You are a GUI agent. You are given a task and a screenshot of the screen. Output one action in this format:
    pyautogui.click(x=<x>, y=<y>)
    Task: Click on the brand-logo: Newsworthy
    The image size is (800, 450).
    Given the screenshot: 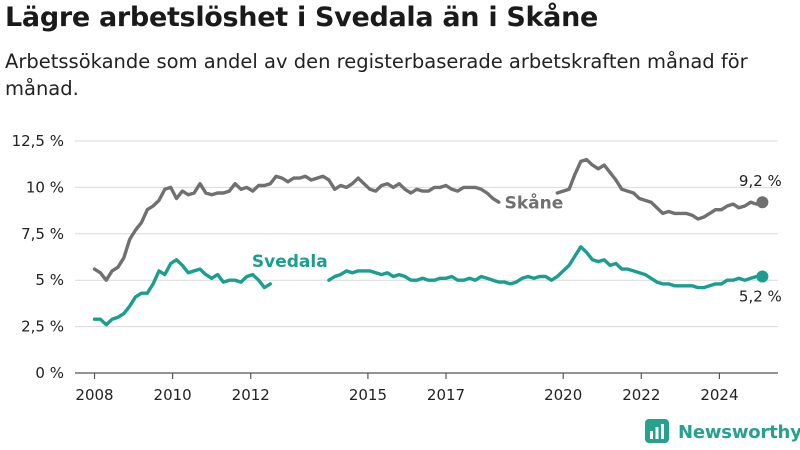 What is the action you would take?
    pyautogui.click(x=722, y=432)
    